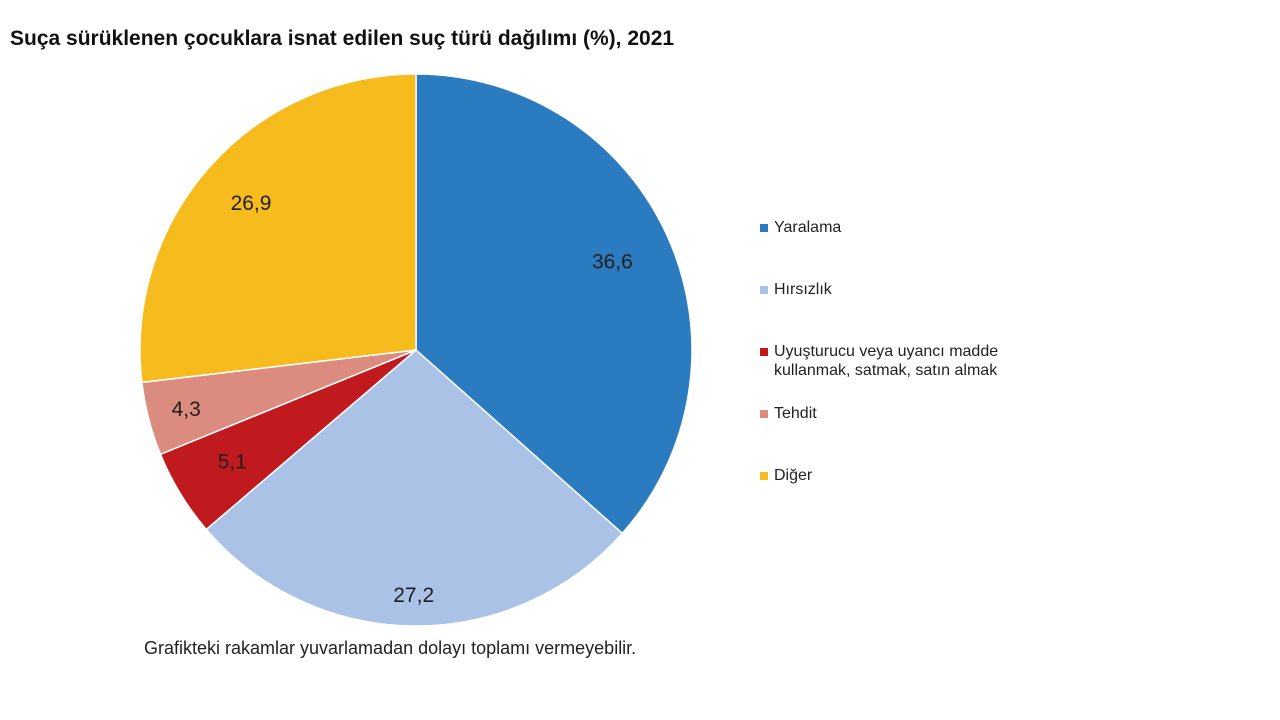 The width and height of the screenshot is (1280, 720). Describe the element at coordinates (251, 203) in the screenshot. I see `slice-value-label: 26,9` at that location.